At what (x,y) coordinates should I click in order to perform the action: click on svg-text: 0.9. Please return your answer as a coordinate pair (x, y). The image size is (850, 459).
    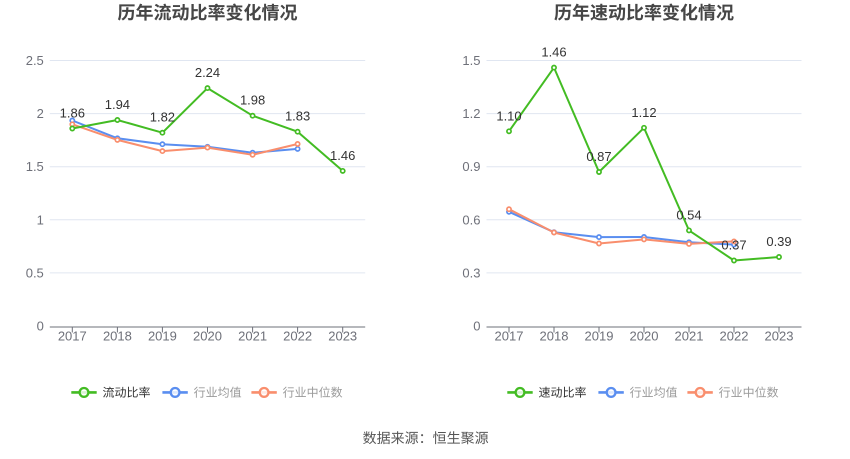
    Looking at the image, I should click on (471, 166).